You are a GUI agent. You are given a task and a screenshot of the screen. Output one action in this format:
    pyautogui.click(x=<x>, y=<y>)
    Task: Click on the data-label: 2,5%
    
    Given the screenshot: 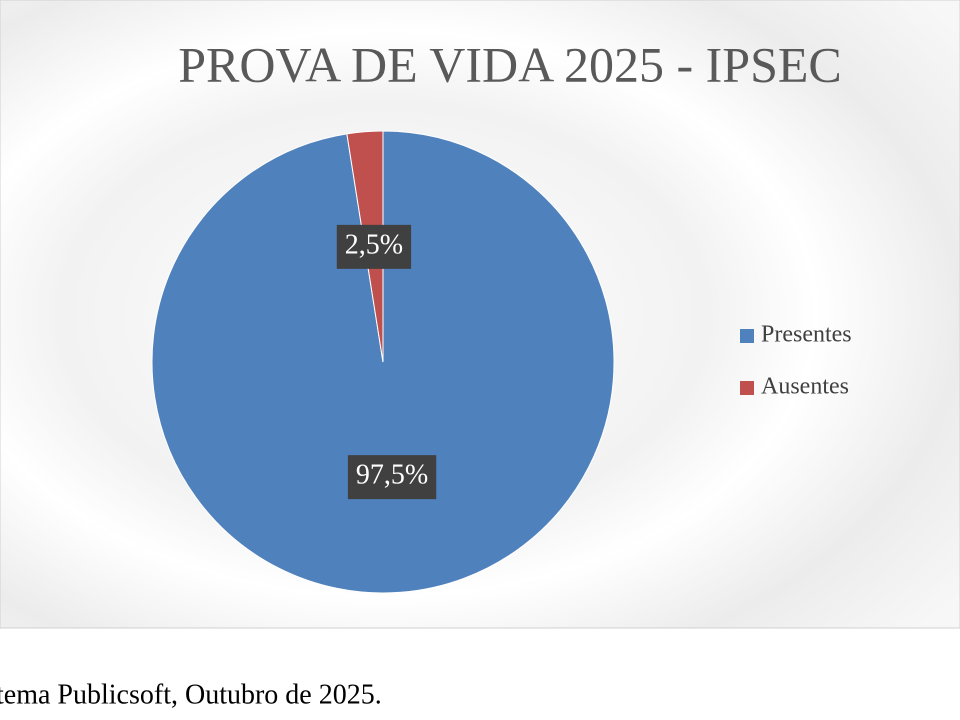 What is the action you would take?
    pyautogui.click(x=374, y=244)
    